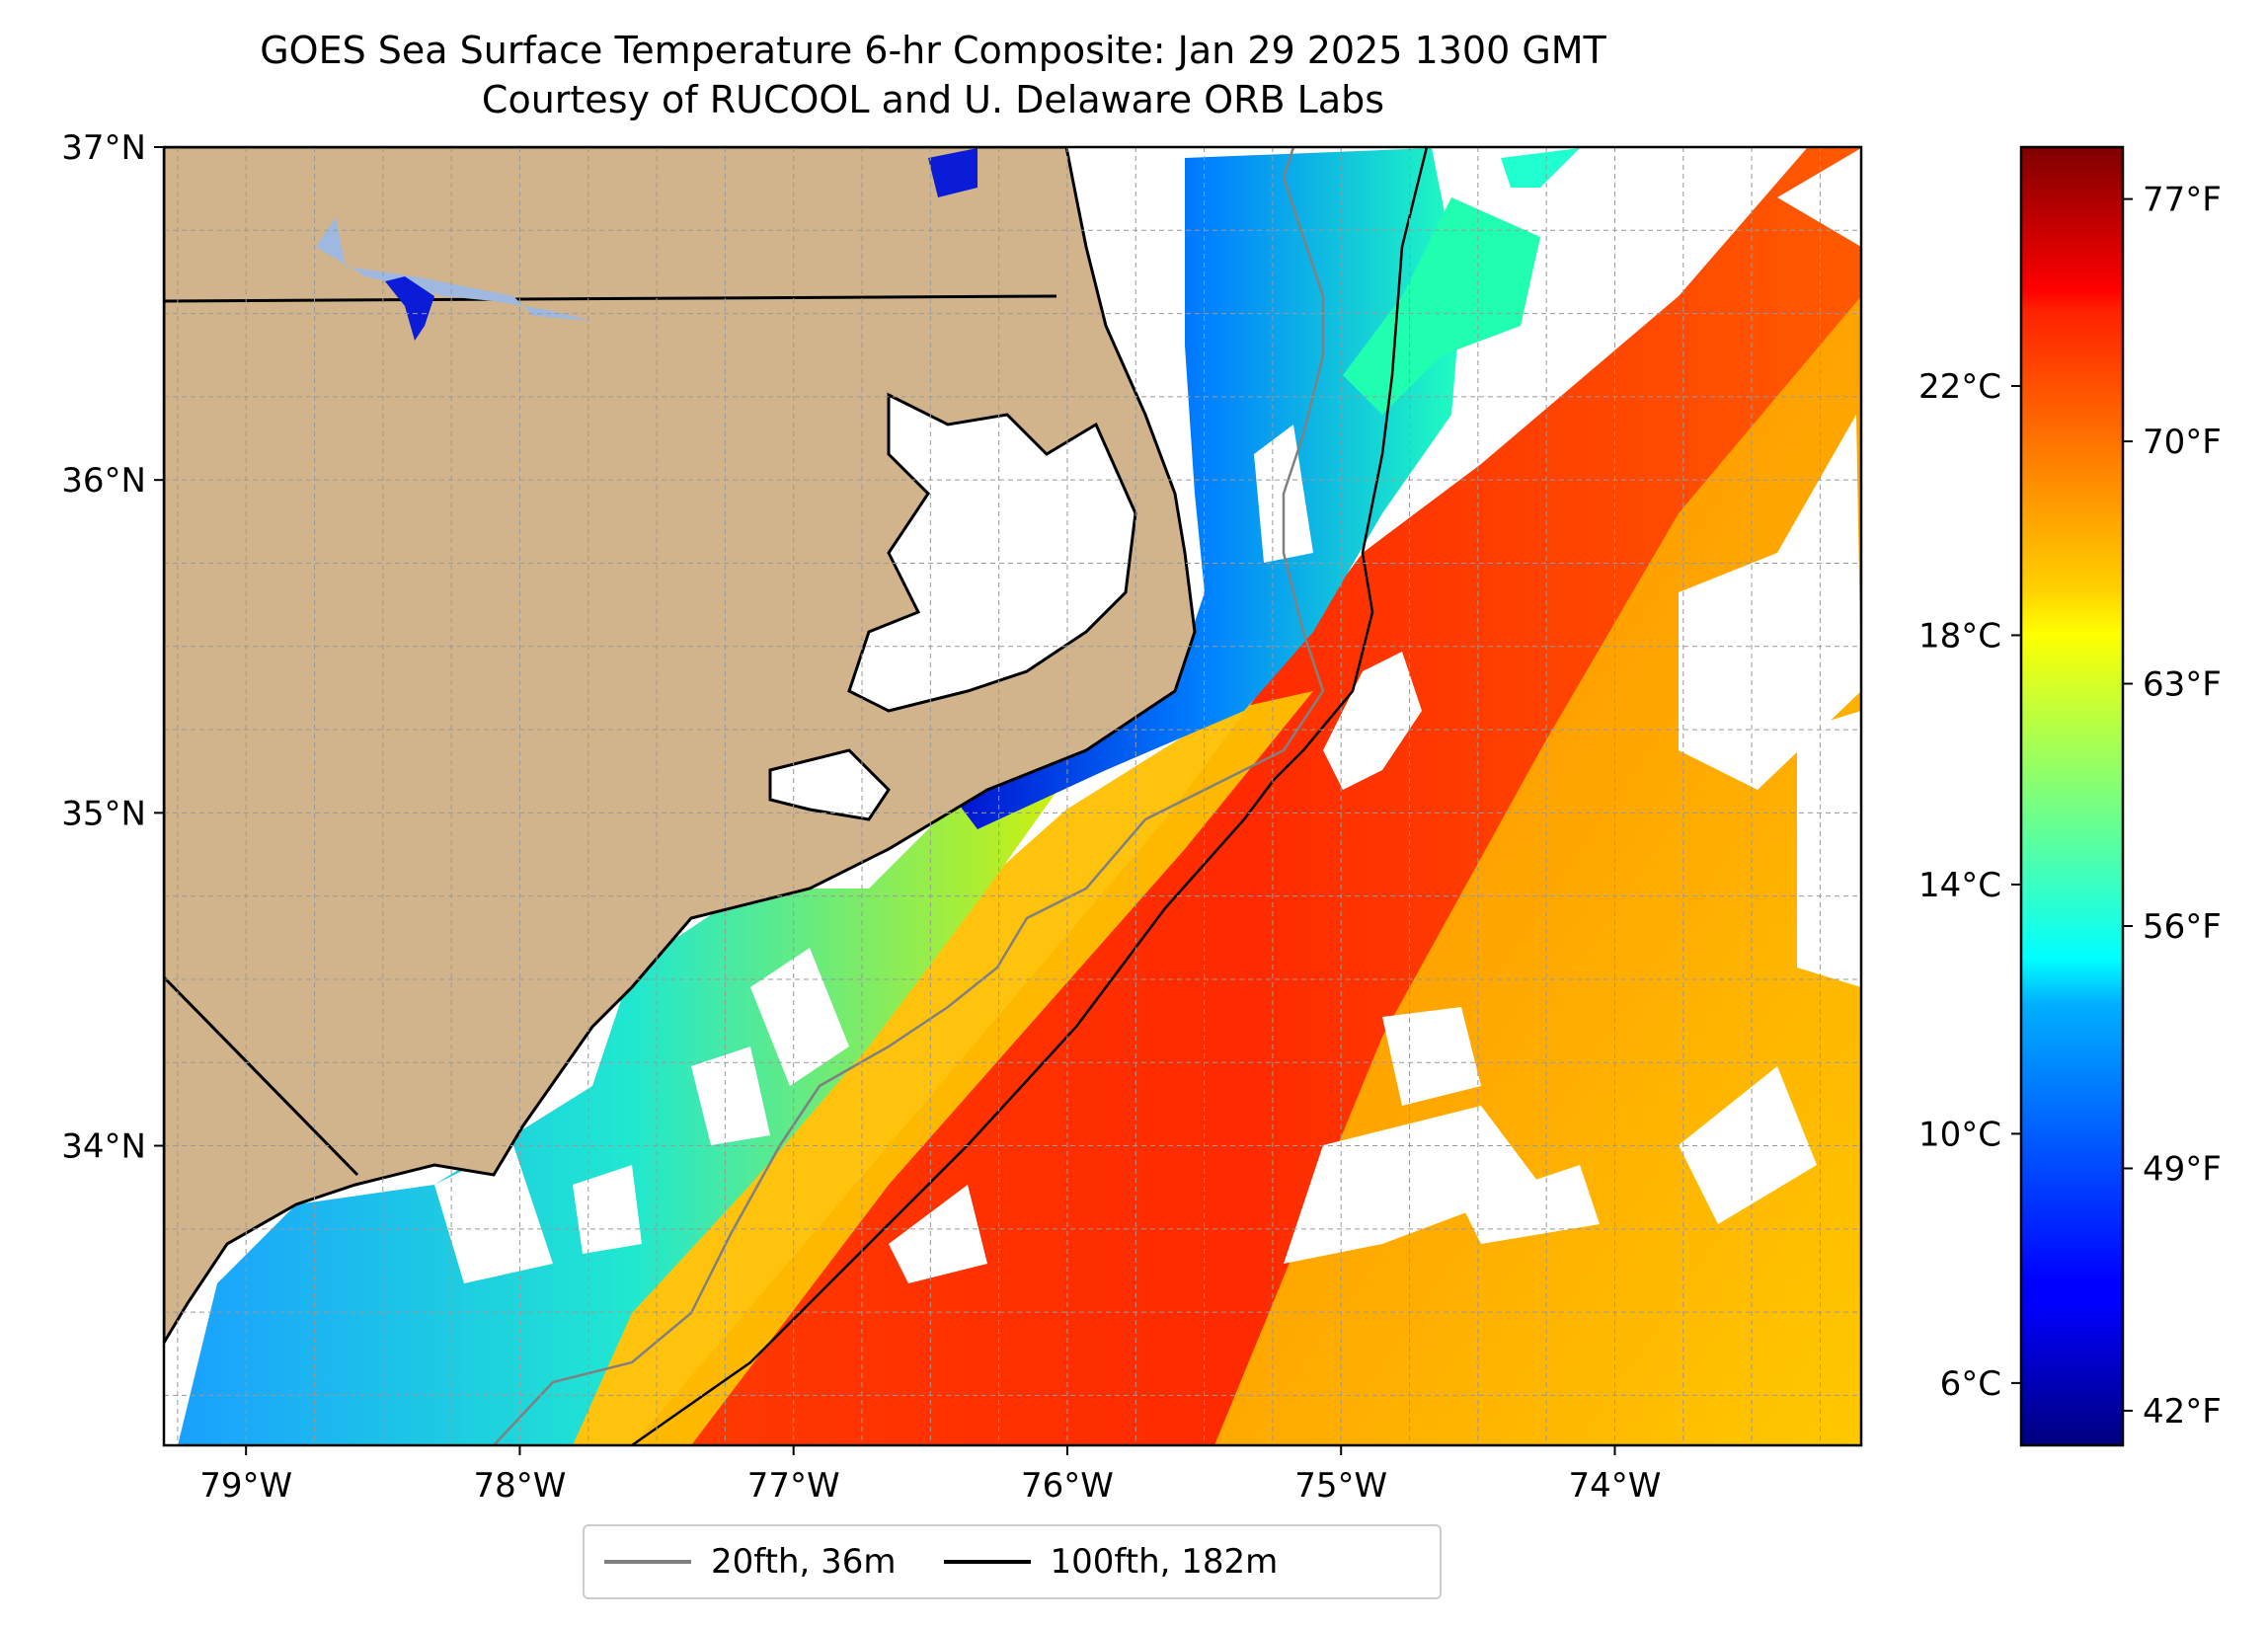 This screenshot has height=1626, width=2268. I want to click on neuse-sound, so click(829, 784).